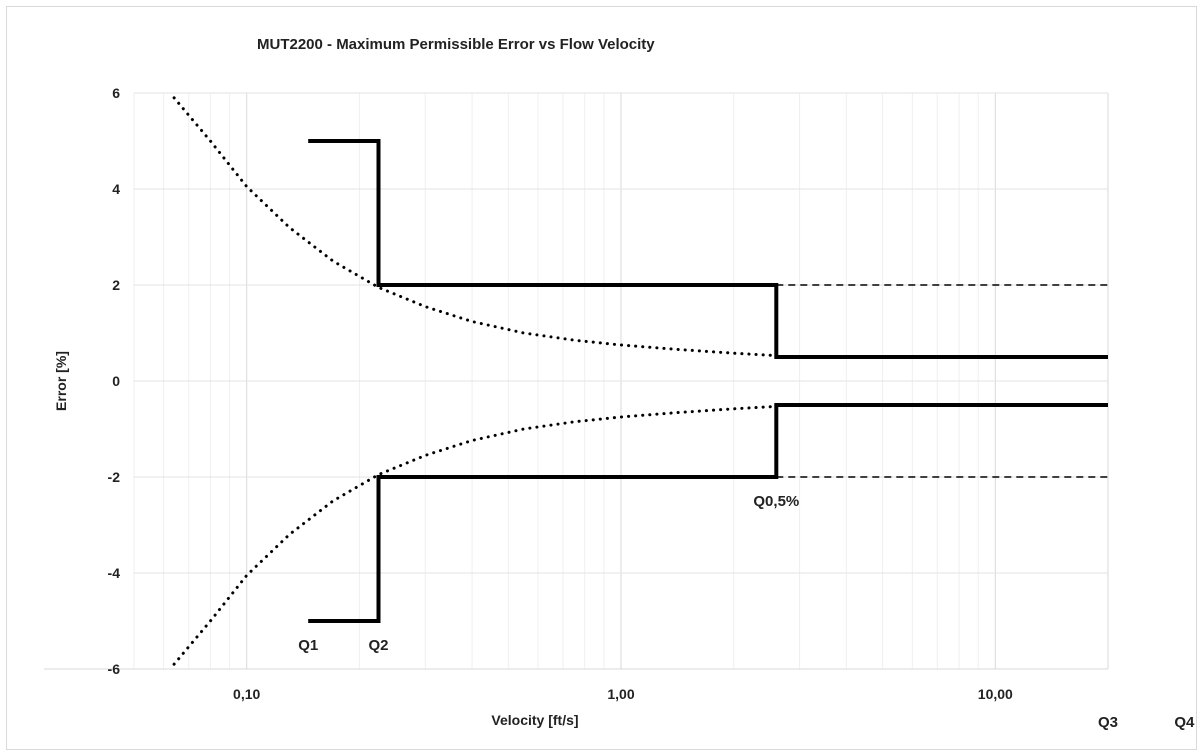 Image resolution: width=1203 pixels, height=756 pixels. What do you see at coordinates (246, 694) in the screenshot?
I see `x-tick-label: 0,10` at bounding box center [246, 694].